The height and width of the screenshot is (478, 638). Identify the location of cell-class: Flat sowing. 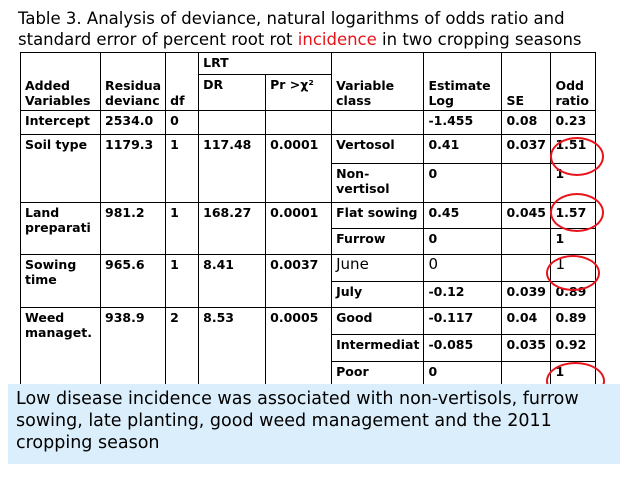
(378, 215).